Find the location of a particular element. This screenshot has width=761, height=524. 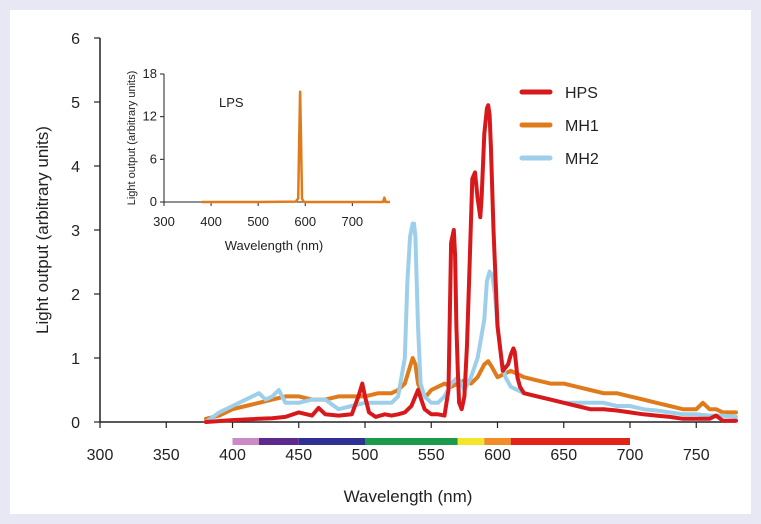

y-tick-label: 3 is located at coordinates (75, 231).